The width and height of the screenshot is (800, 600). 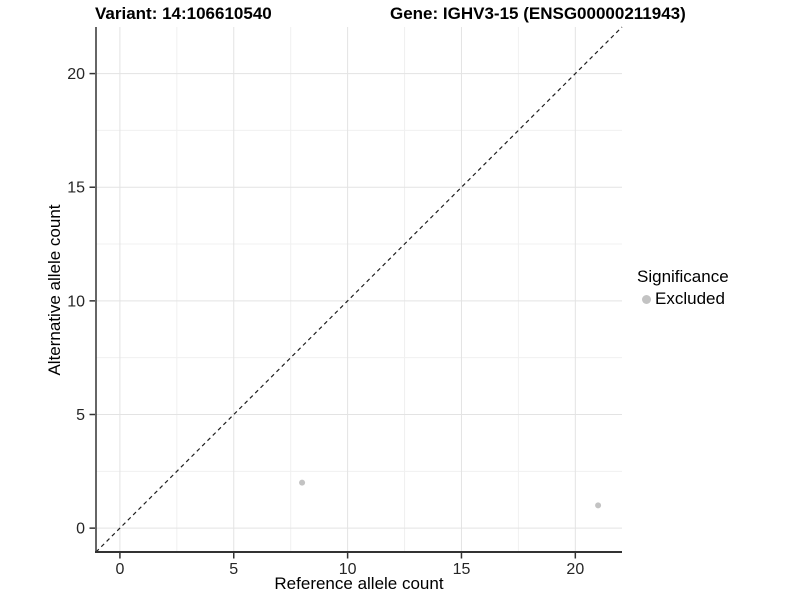 I want to click on legend-title: Significance, so click(x=683, y=276).